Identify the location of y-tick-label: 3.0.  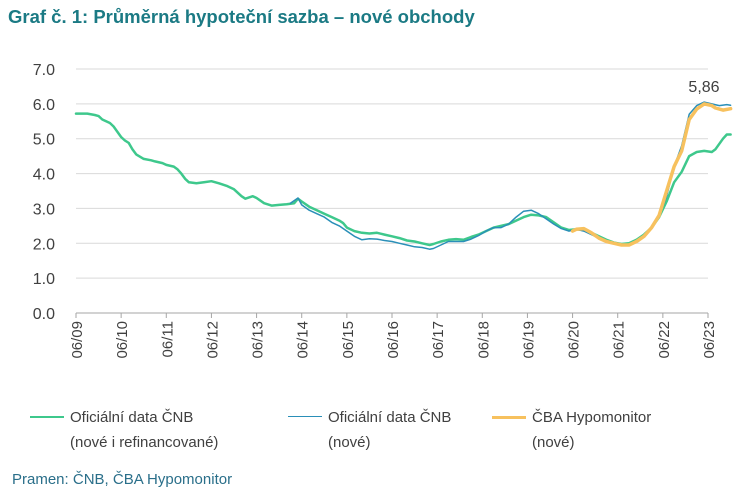
(44, 209).